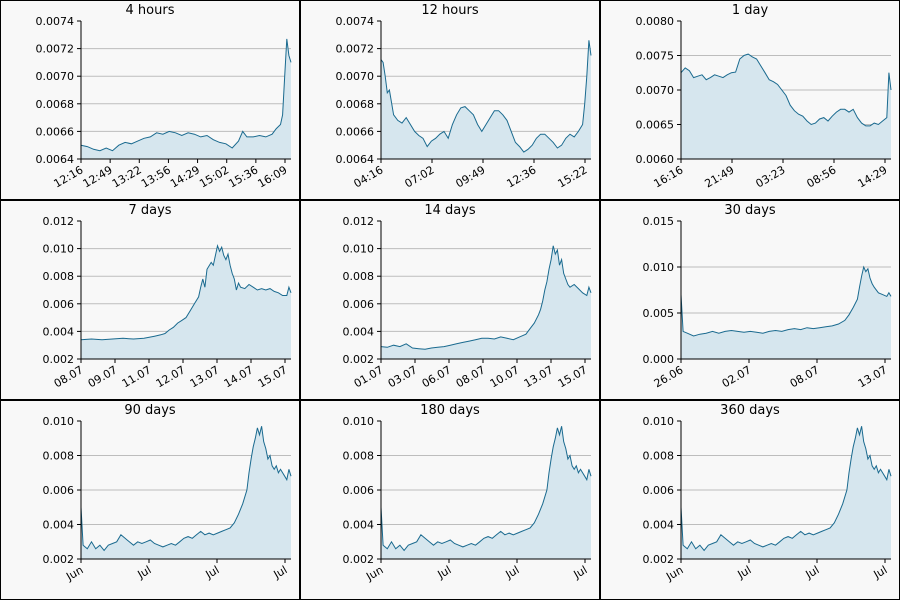 The height and width of the screenshot is (600, 900). What do you see at coordinates (437, 376) in the screenshot?
I see `x-tick-label: 06.07` at bounding box center [437, 376].